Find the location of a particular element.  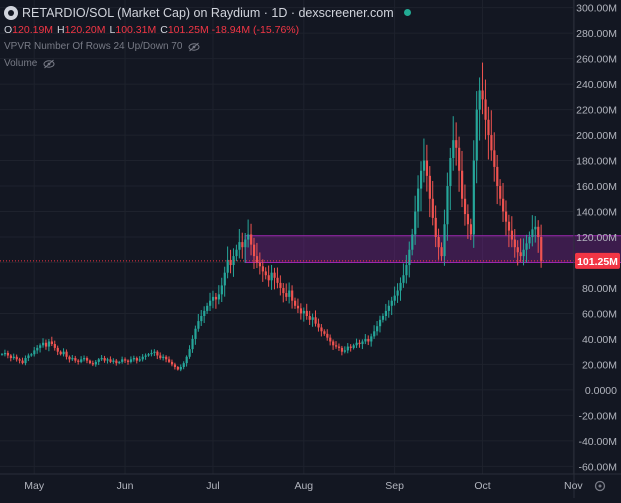

ohlc-close-value: 101.25M -18.94M (-15.76%) is located at coordinates (233, 29).